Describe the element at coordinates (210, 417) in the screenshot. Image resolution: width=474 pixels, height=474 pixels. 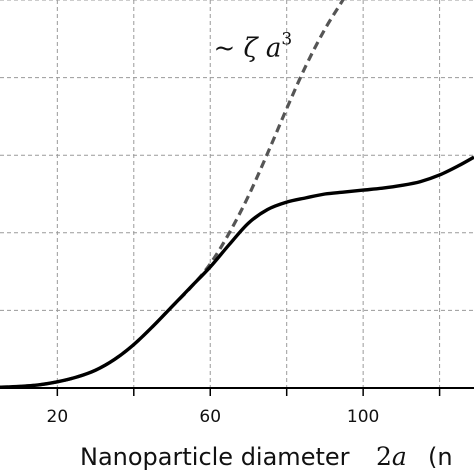
I see `x-tick-label: 60` at that location.